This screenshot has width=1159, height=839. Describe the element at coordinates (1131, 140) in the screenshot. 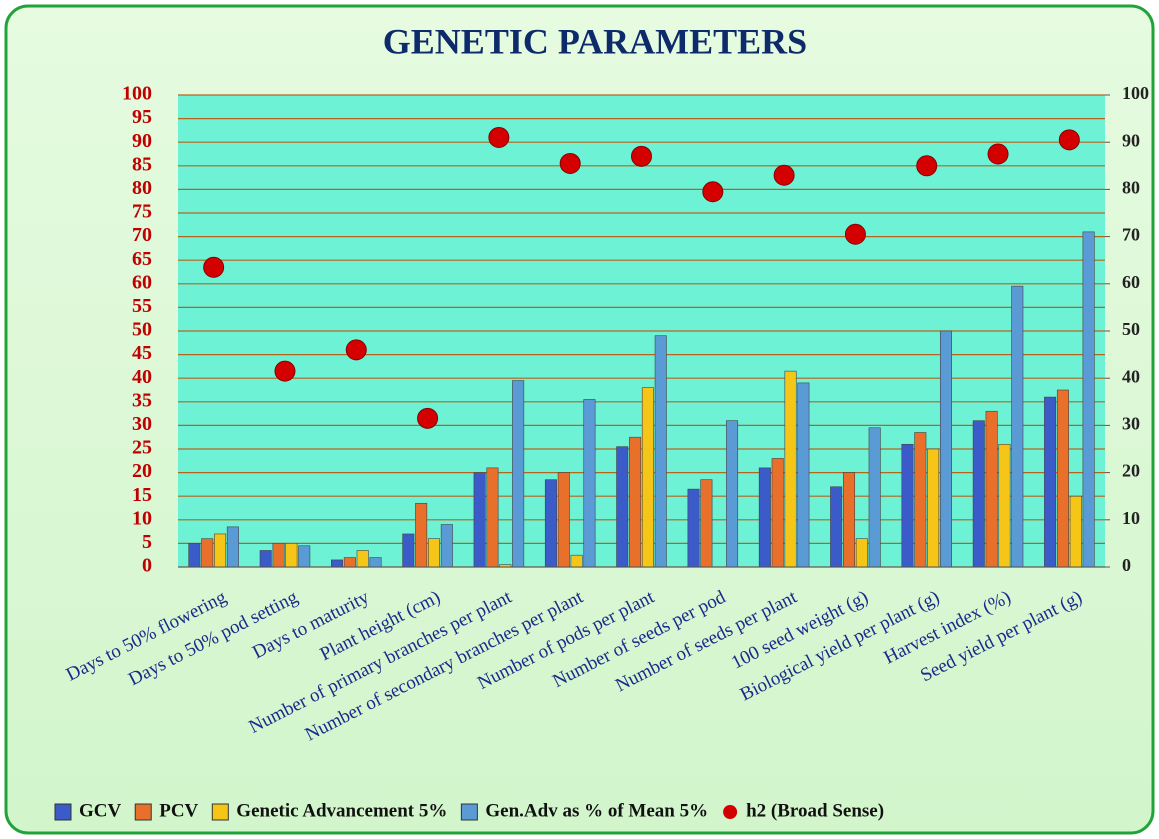

I see `y2-tick-label: 90` at that location.